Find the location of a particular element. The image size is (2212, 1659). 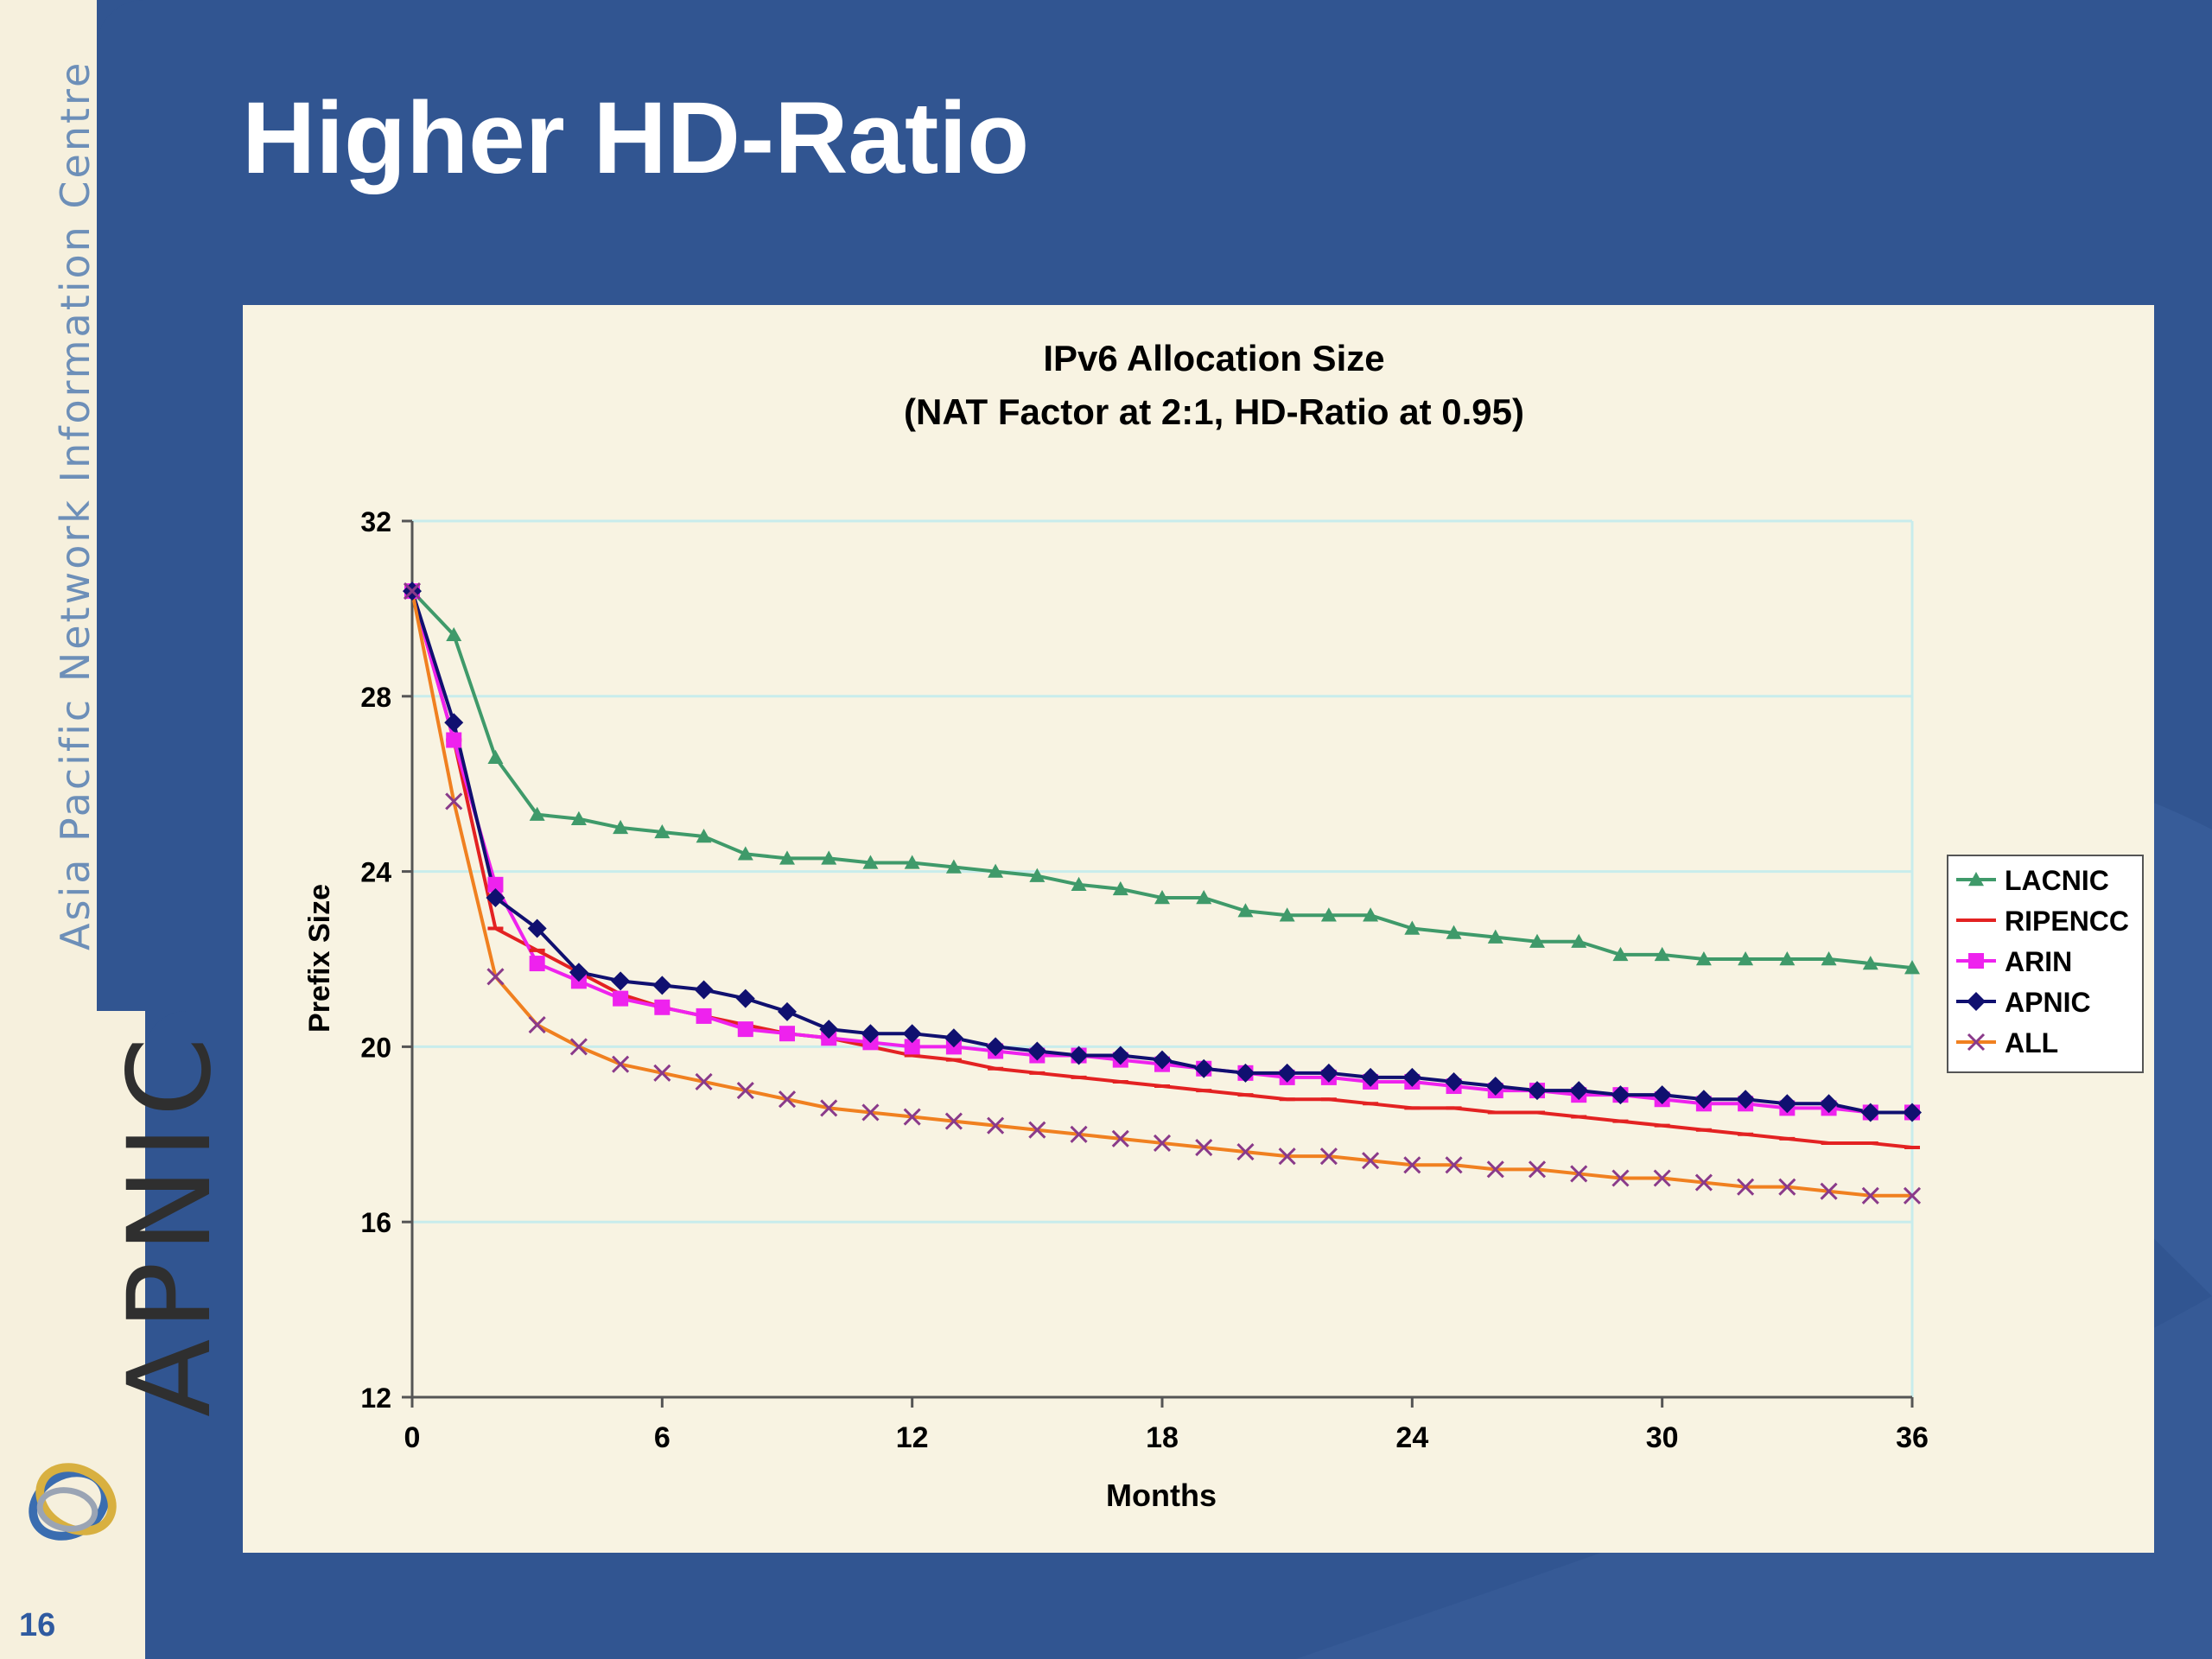

chart-subtitle: (NAT Factor at 2:1, HD-Ratio at 0.95) is located at coordinates (1214, 411).